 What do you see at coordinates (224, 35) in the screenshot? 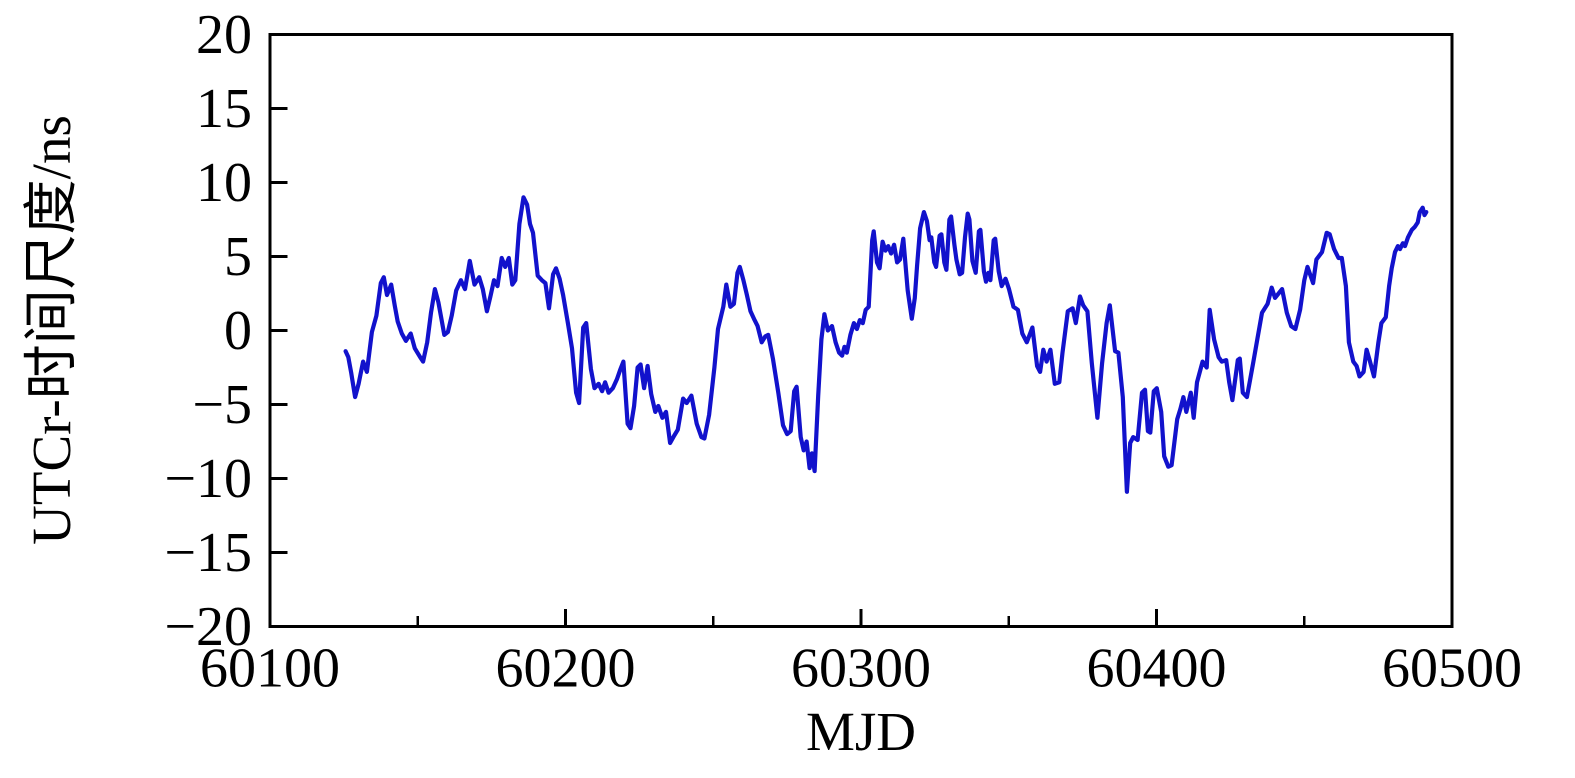
I see `y-tick-label: 20` at bounding box center [224, 35].